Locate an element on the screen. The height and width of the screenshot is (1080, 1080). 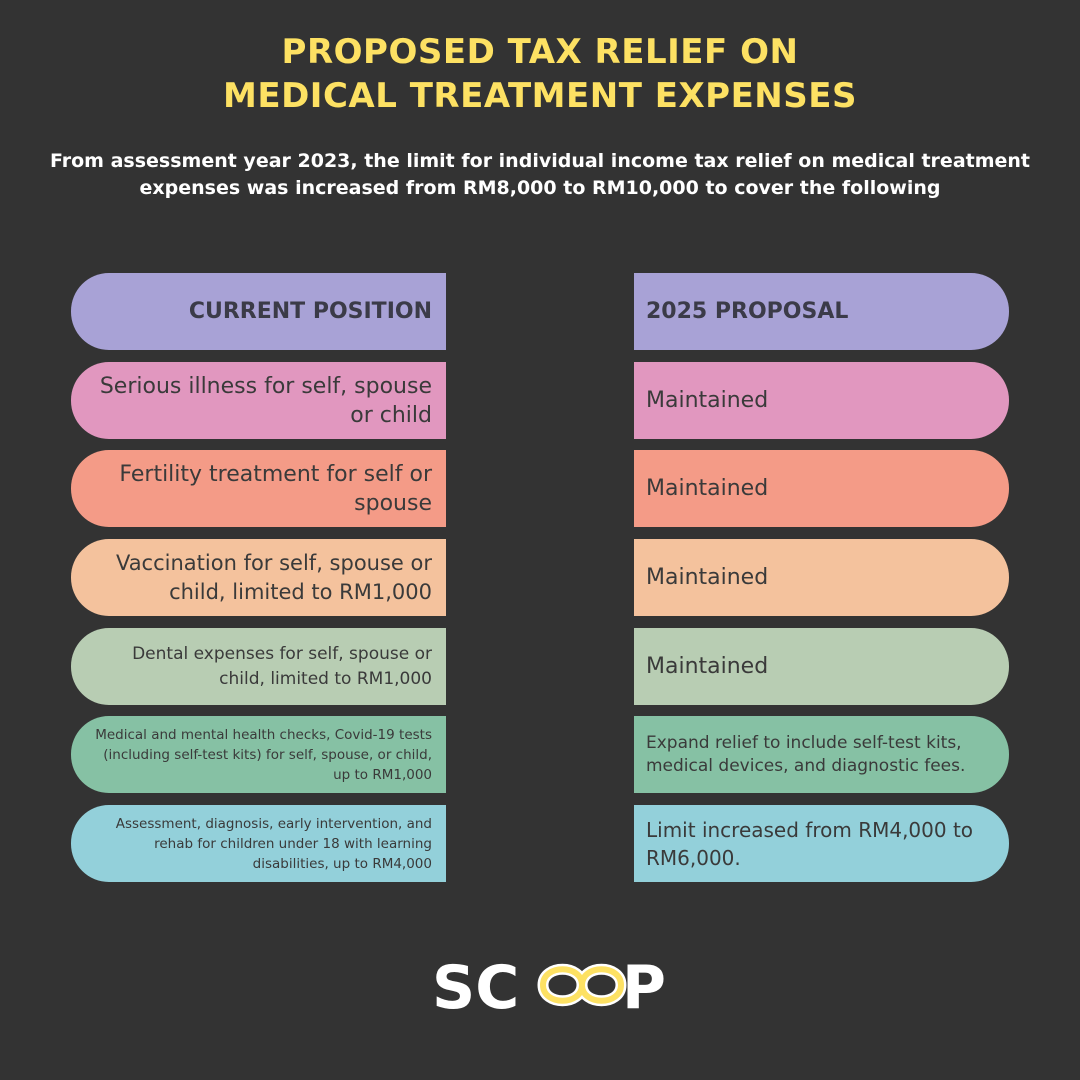
row-1-proposal: Maintained is located at coordinates (821, 400).